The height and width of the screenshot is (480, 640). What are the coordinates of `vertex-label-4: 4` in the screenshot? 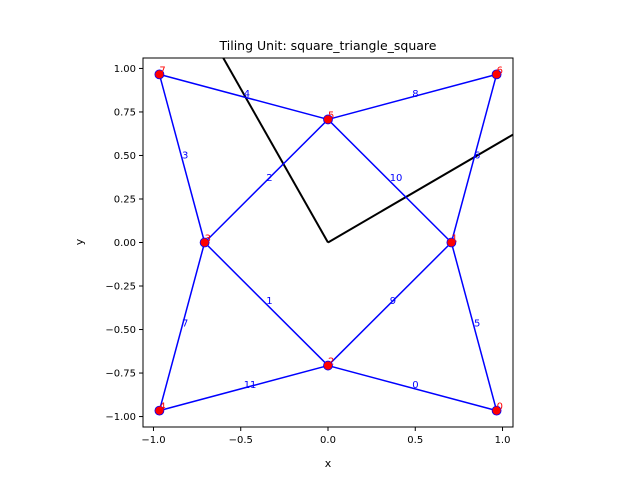 It's located at (162, 407).